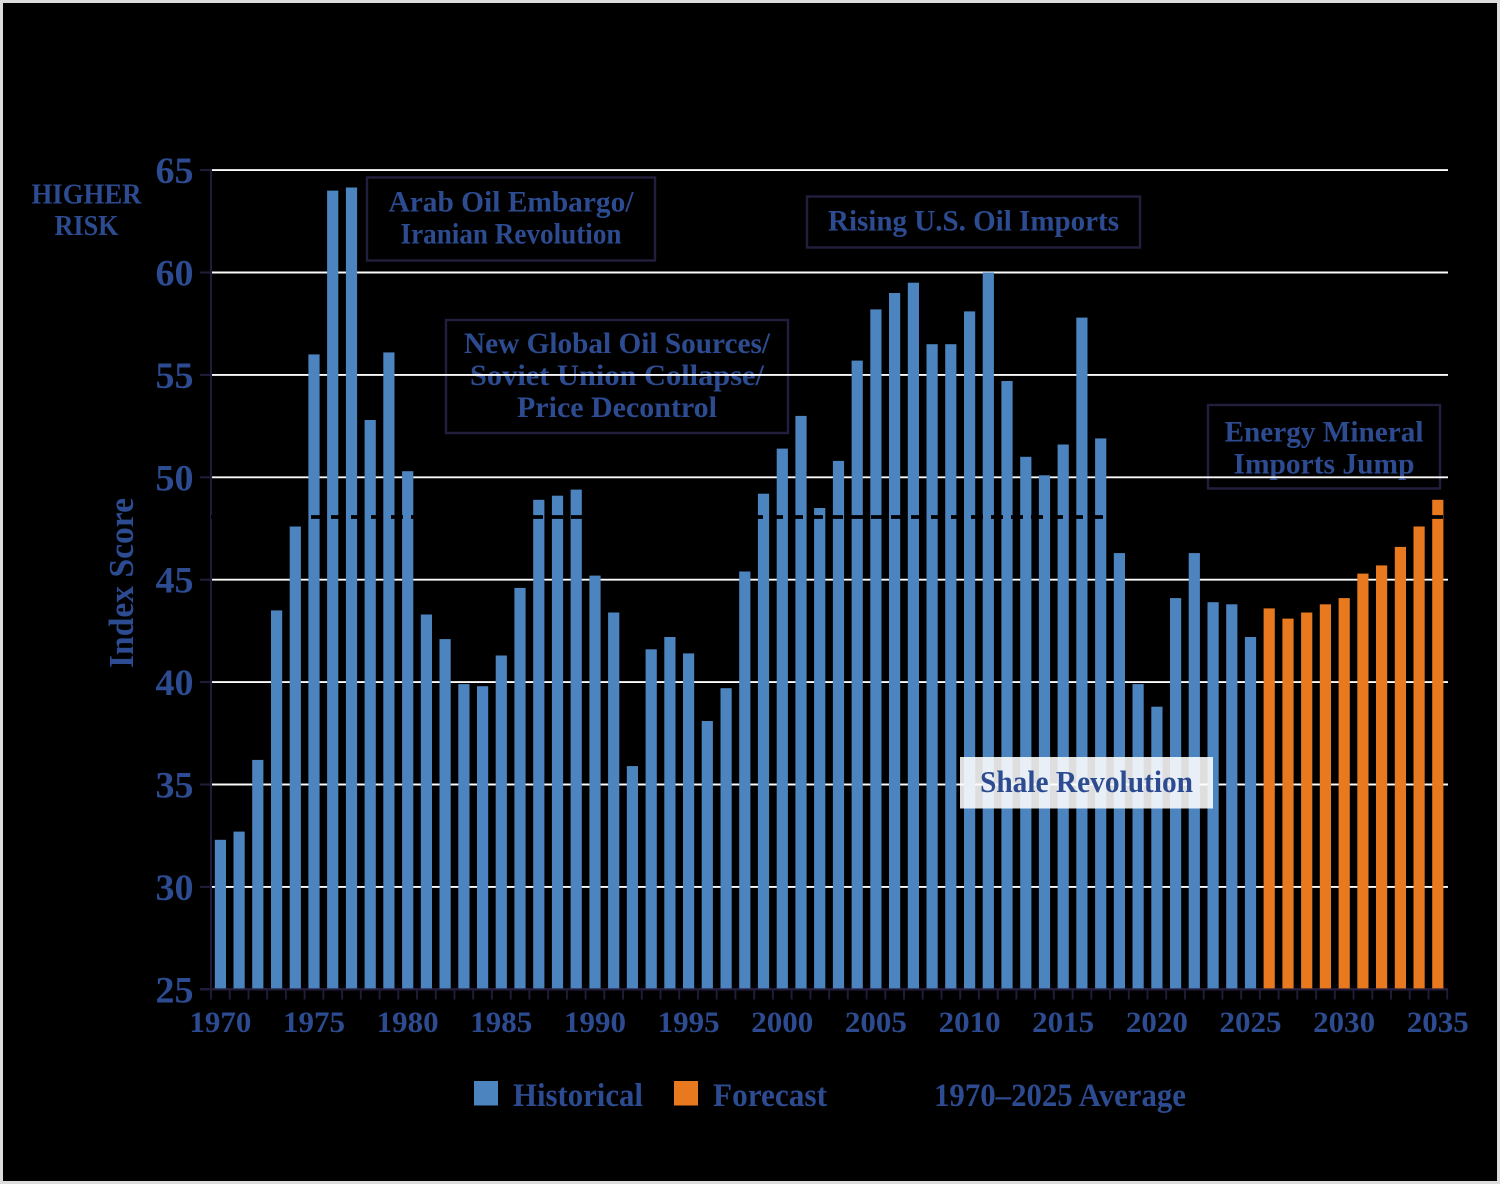 This screenshot has width=1500, height=1184. I want to click on svg-text: 1970–2025 Average, so click(1060, 1096).